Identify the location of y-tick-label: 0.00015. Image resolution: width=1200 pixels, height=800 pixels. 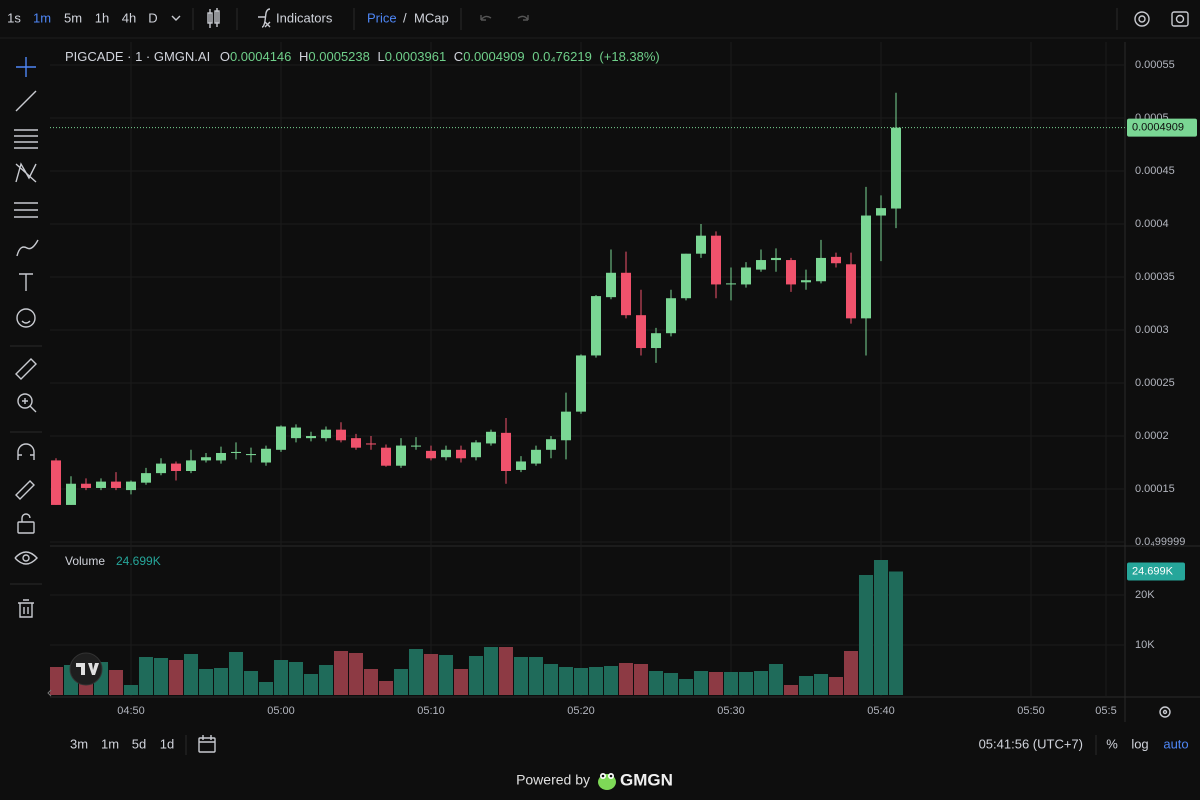
(1155, 489).